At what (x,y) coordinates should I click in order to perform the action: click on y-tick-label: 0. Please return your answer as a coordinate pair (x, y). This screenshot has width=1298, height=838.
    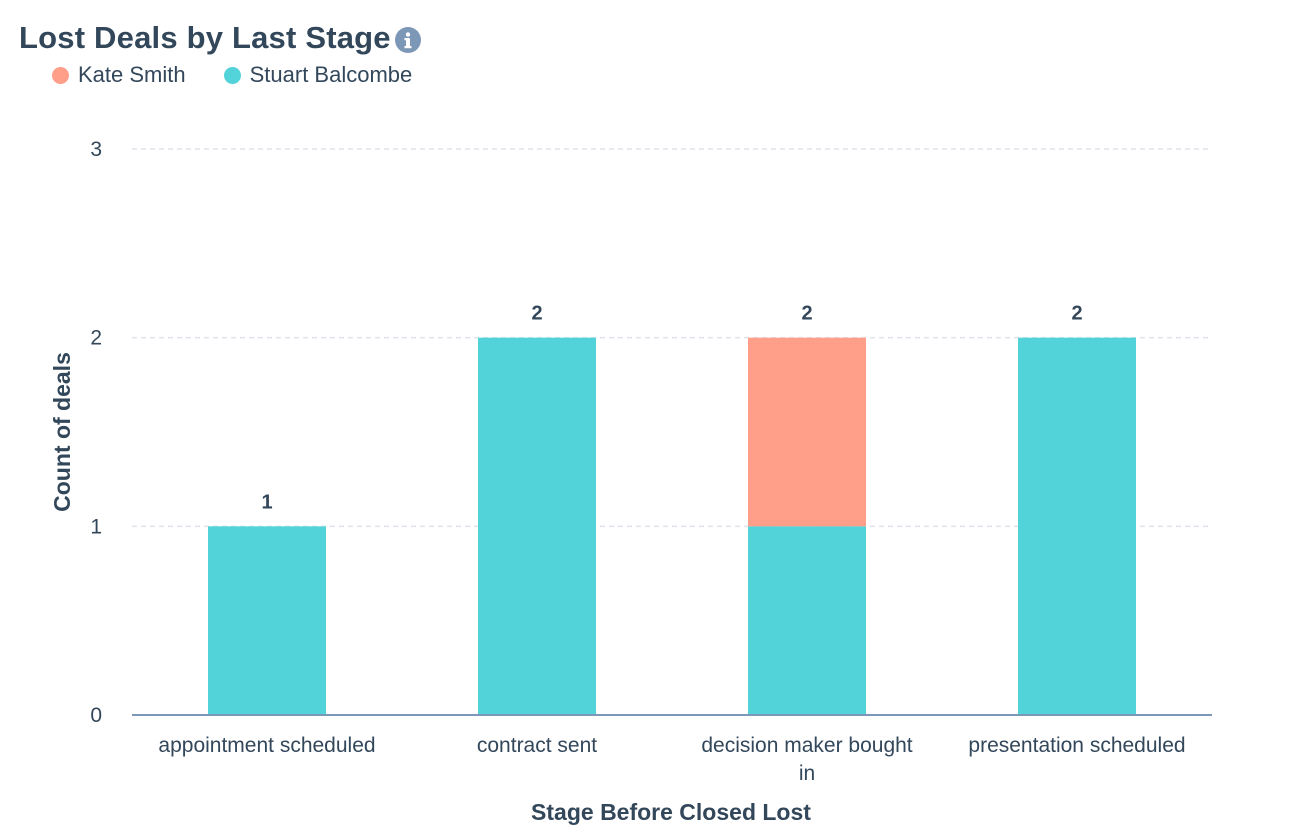
    Looking at the image, I should click on (96, 715).